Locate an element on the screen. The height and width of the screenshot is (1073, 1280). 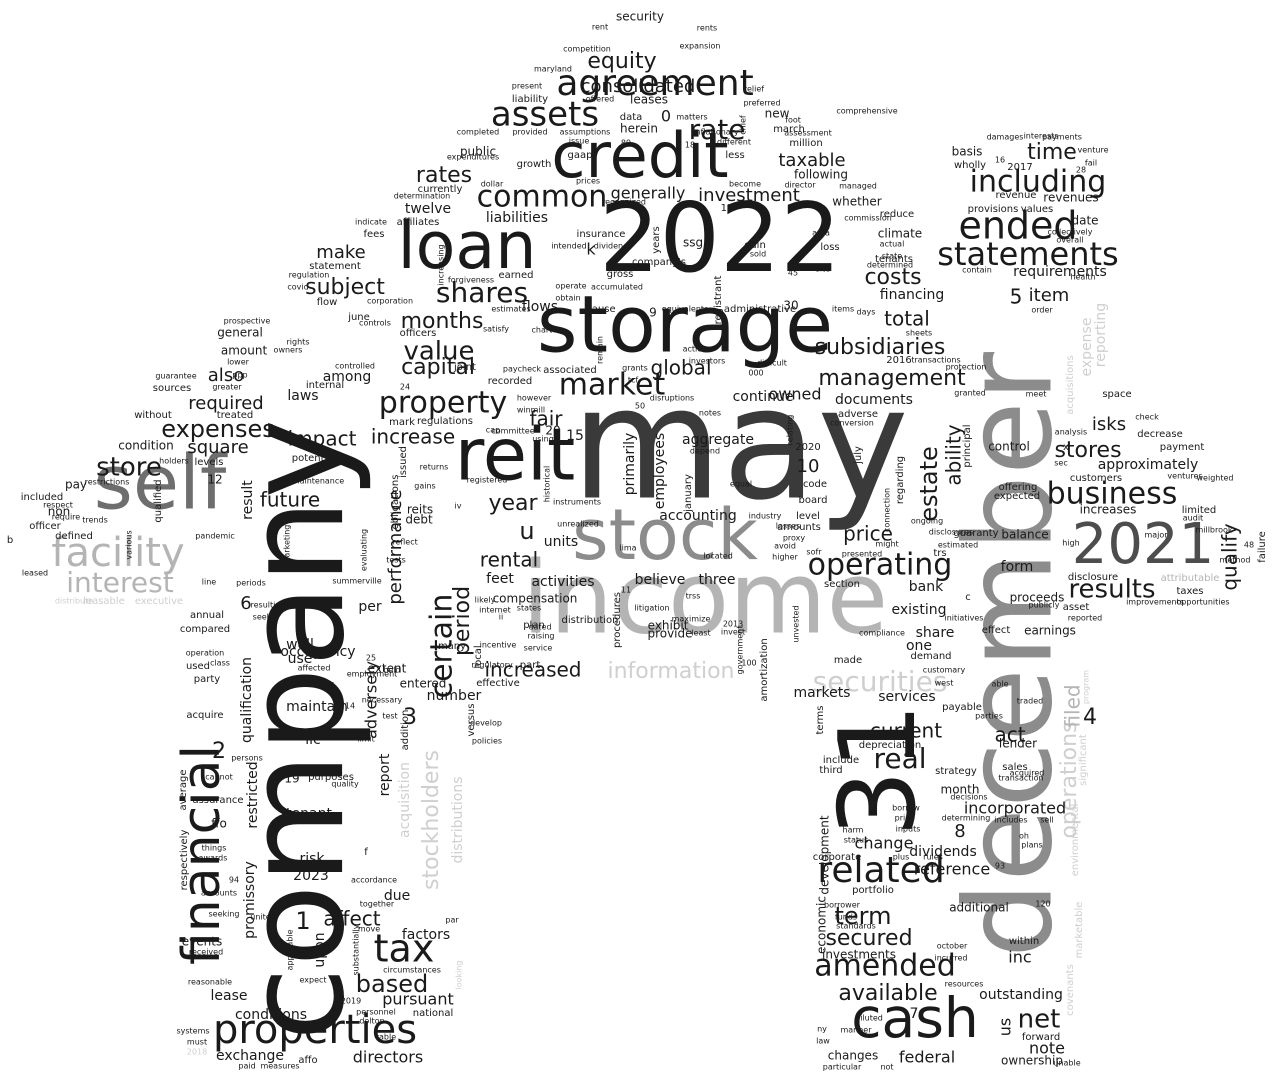
word-presented: presented is located at coordinates (862, 554).